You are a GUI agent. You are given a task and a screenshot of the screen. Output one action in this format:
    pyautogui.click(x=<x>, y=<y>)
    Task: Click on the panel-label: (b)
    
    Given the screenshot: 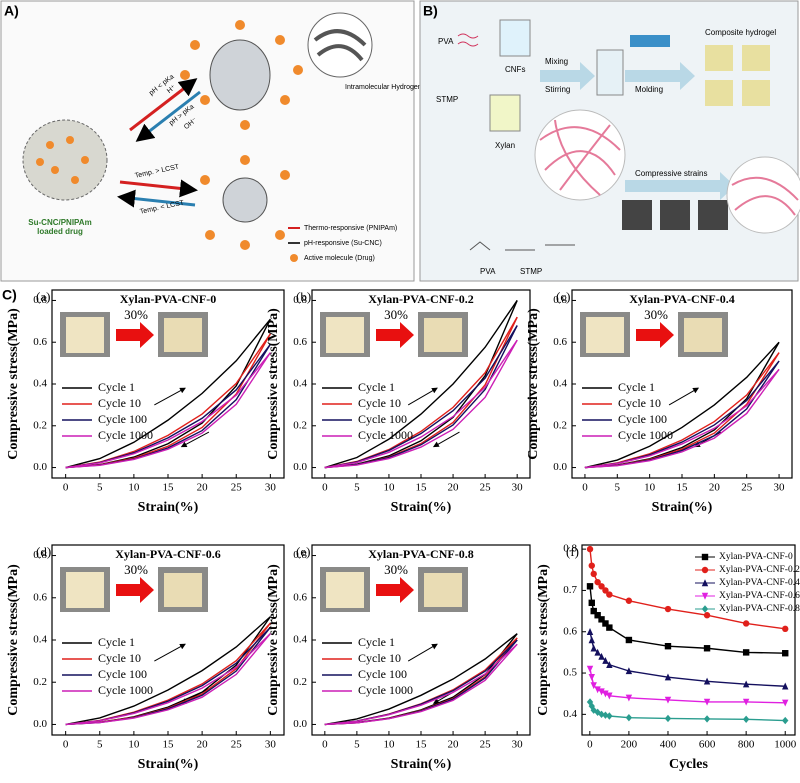 What is the action you would take?
    pyautogui.click(x=303, y=296)
    